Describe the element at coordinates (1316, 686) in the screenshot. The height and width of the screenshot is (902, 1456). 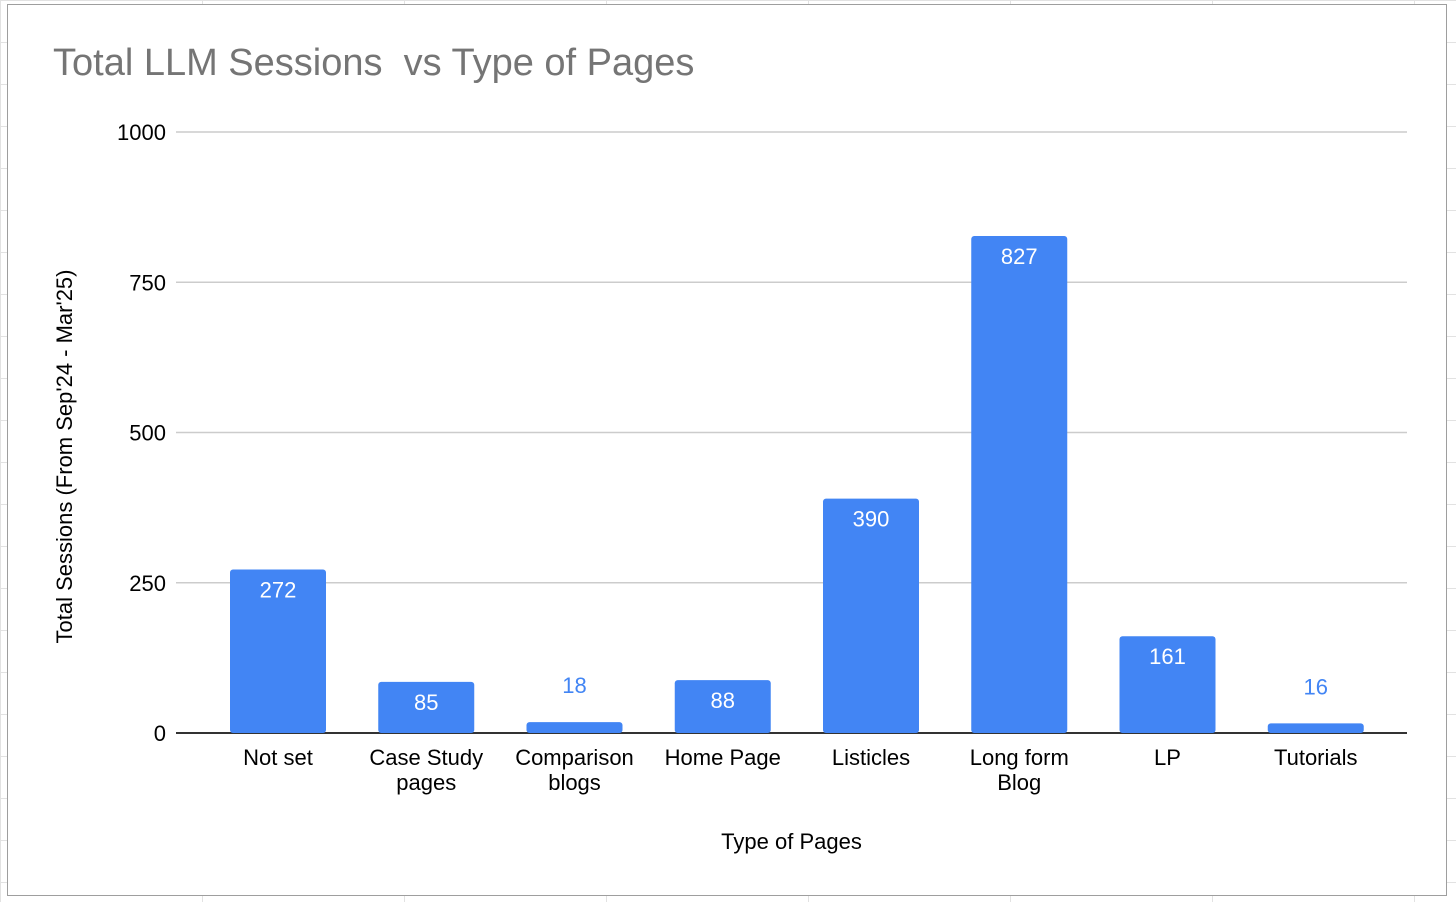
I see `bar-value-label: 16` at that location.